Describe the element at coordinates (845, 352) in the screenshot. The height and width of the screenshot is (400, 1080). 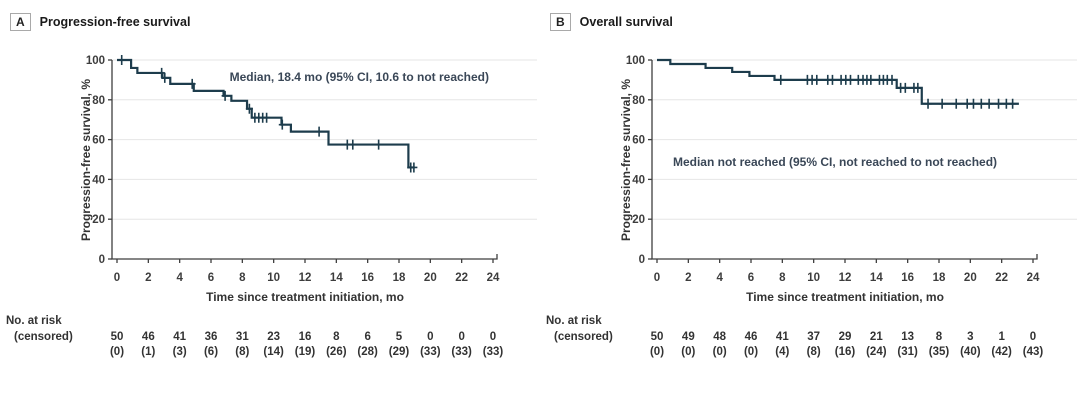
I see `risk-censored-value: (16)` at that location.